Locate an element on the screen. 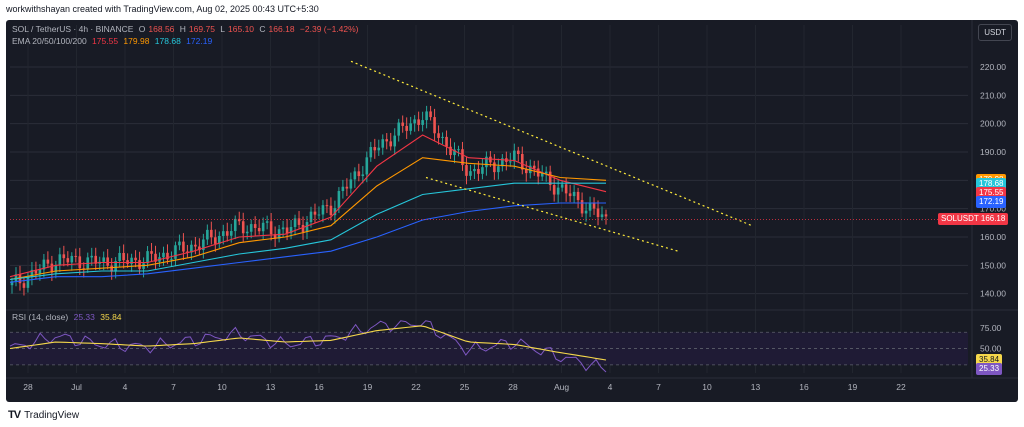  ema50-value: 179.98 is located at coordinates (136, 41).